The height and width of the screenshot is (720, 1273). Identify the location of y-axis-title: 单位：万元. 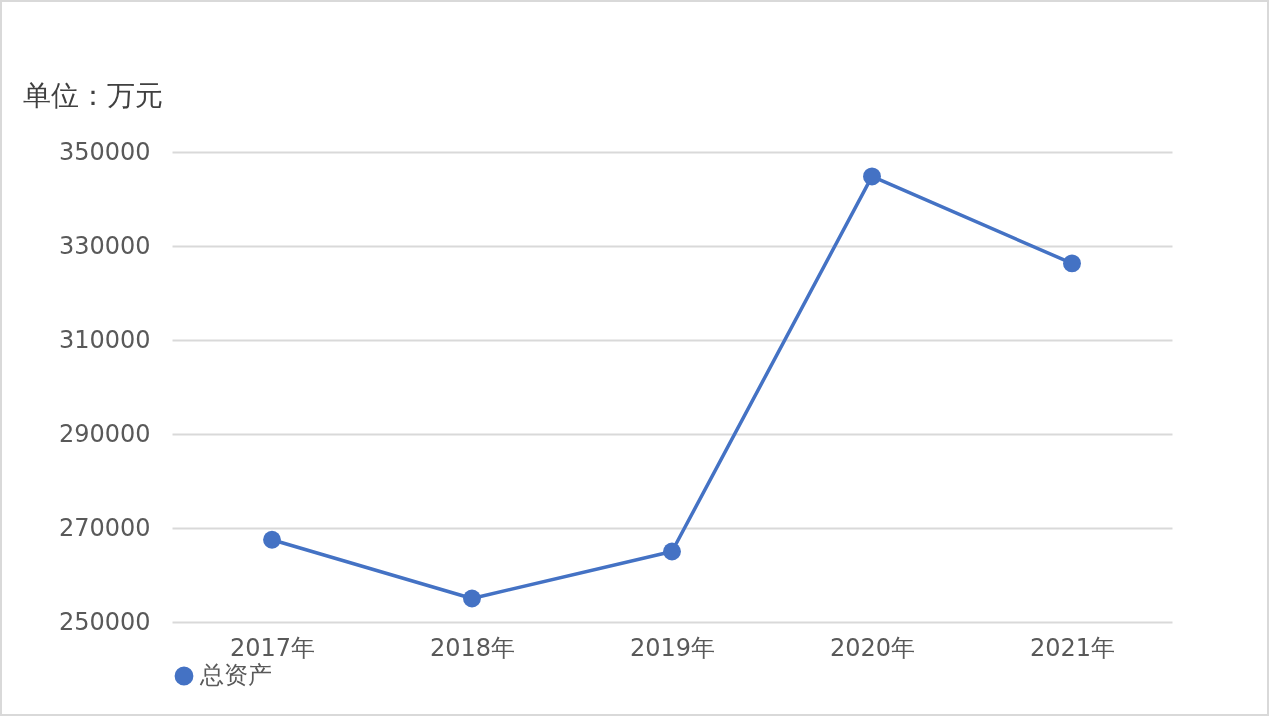
(92, 95).